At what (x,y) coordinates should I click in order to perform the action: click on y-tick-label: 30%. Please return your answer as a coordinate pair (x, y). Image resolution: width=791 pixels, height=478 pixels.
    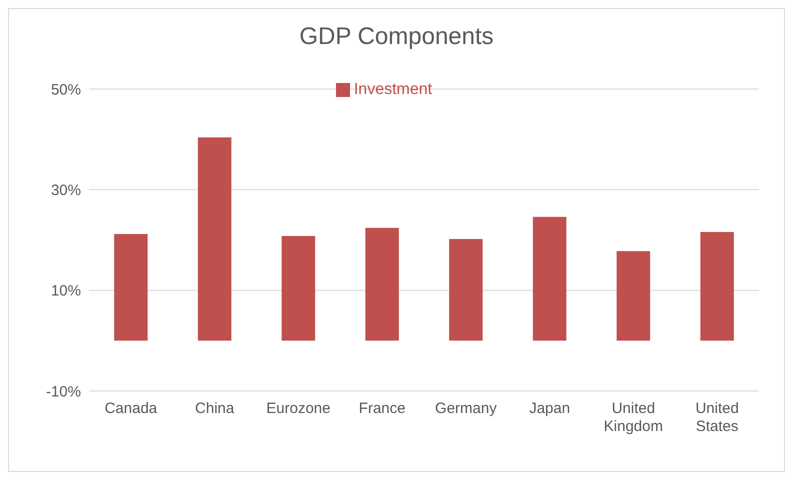
    Looking at the image, I should click on (65, 190).